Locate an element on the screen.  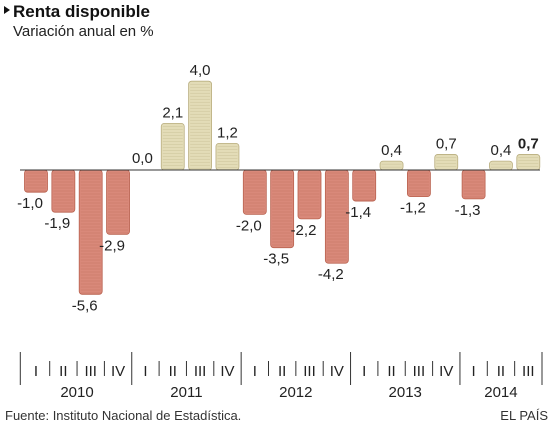
year-label: 2011 is located at coordinates (186, 392).